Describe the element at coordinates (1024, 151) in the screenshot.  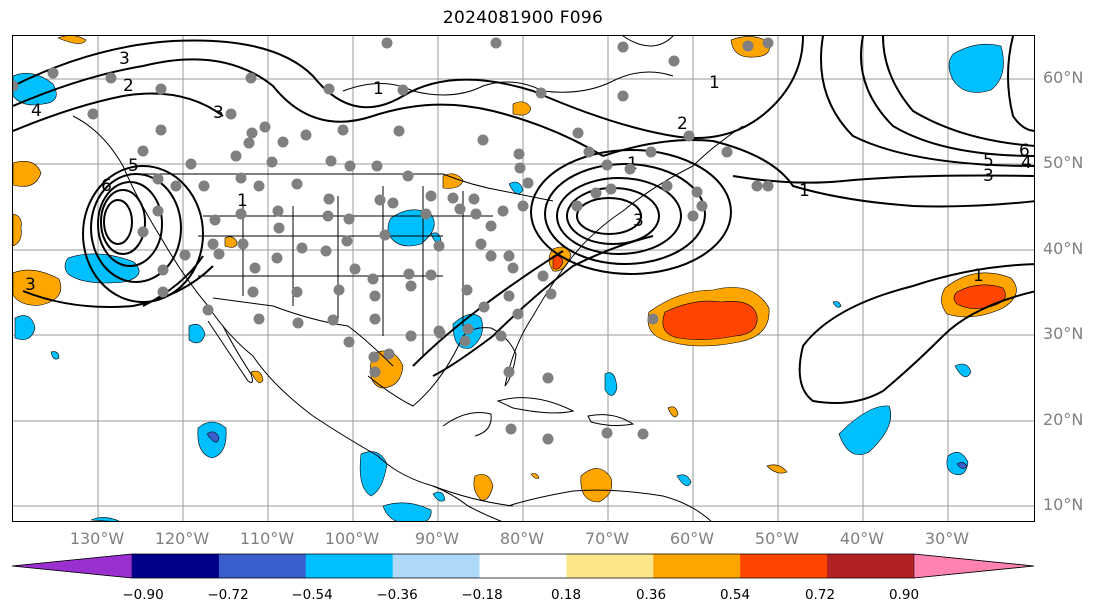
I see `contour-label: 6` at that location.